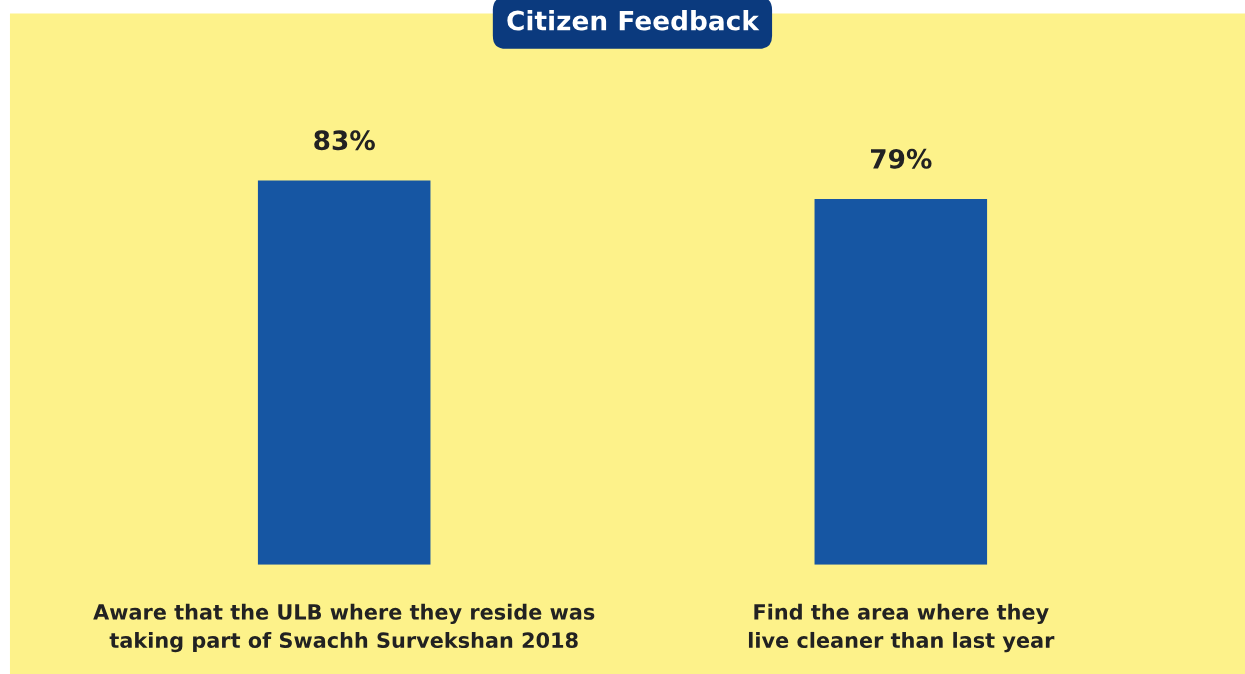  Describe the element at coordinates (344, 140) in the screenshot. I see `data-label: 83%` at that location.